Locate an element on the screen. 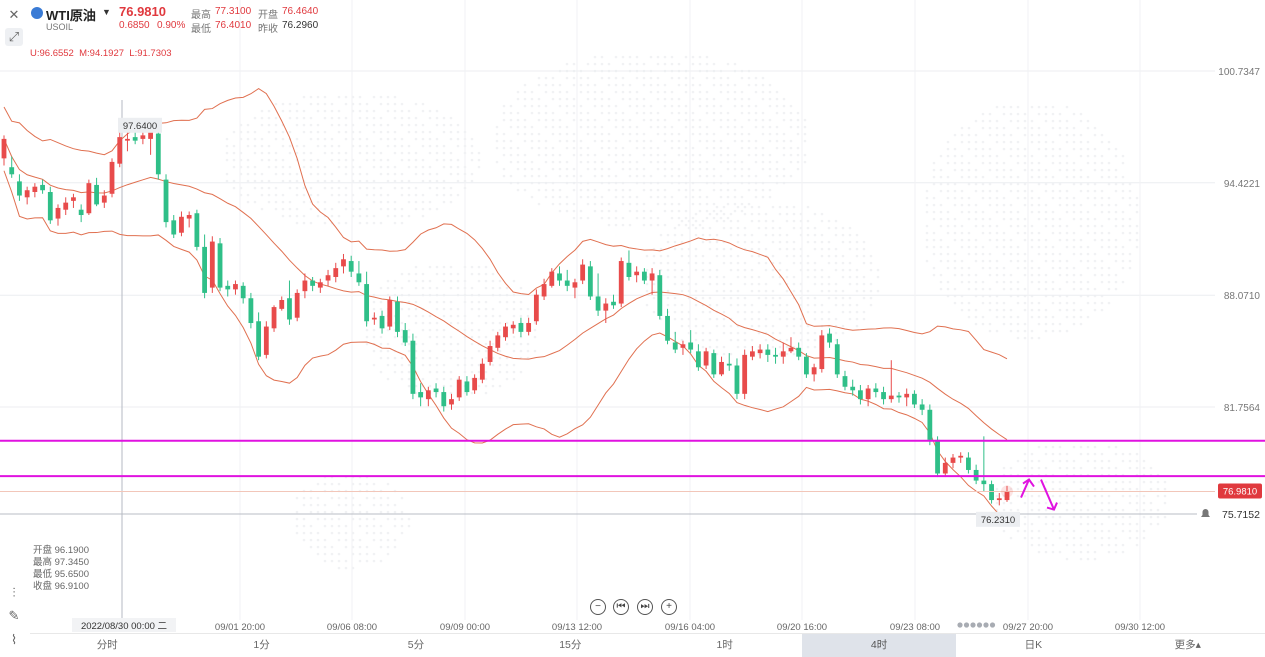  close-icon: ✕ is located at coordinates (14, 14).